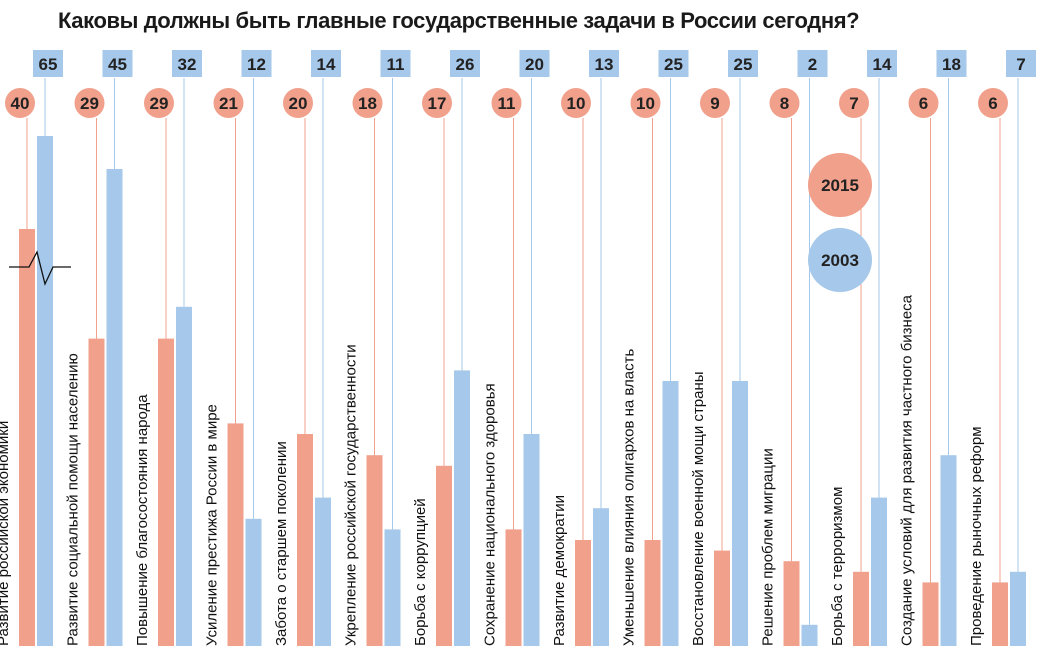 The image size is (1043, 653). I want to click on category-label: Укрепление российской государственности, so click(351, 495).